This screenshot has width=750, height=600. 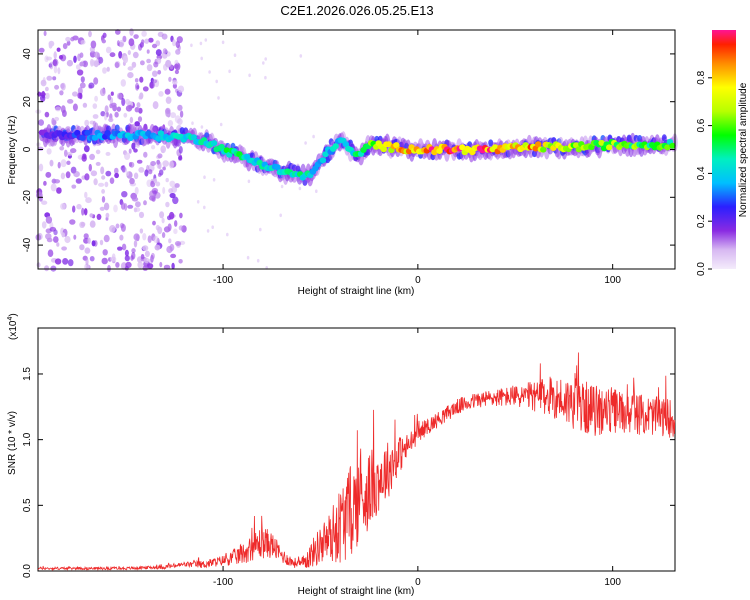 What do you see at coordinates (704, 173) in the screenshot?
I see `colorbar-ticks: 0.0 0.2 0.4 0.6 0.8` at bounding box center [704, 173].